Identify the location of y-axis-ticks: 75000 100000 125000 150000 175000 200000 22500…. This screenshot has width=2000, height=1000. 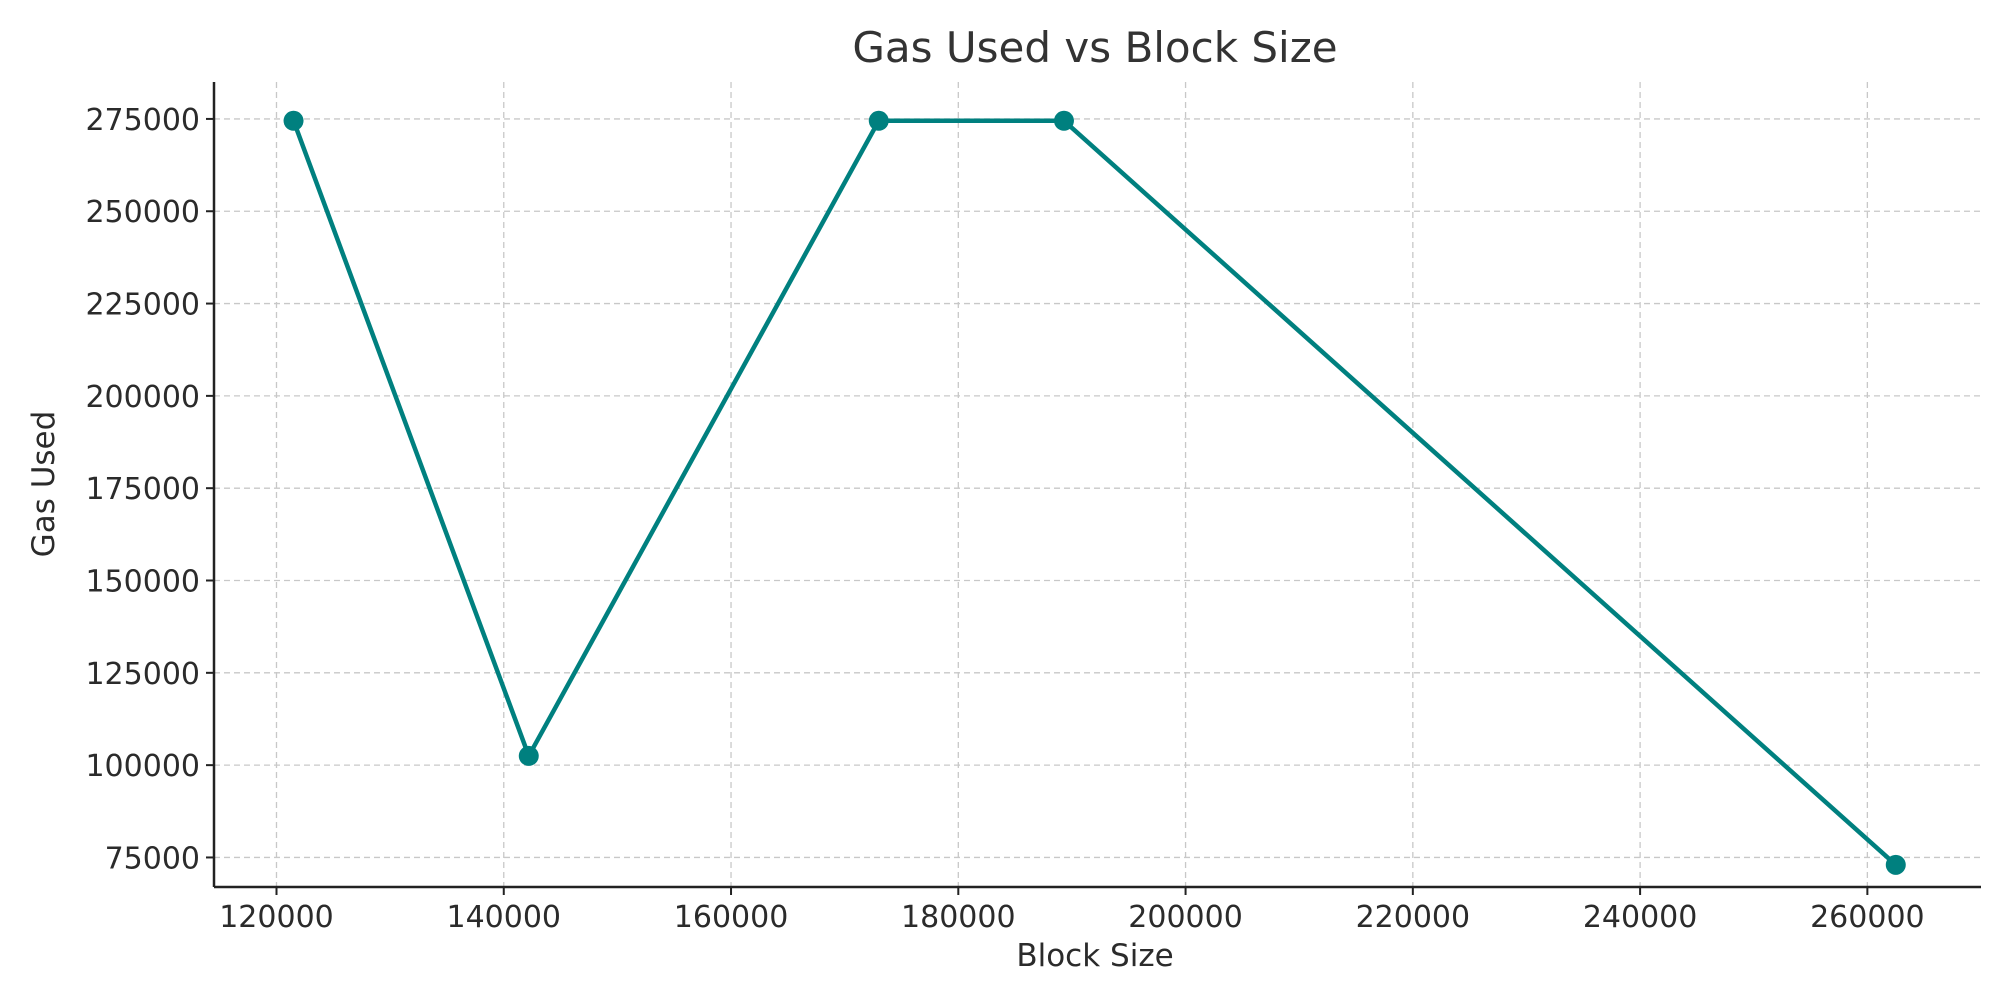
(149, 489).